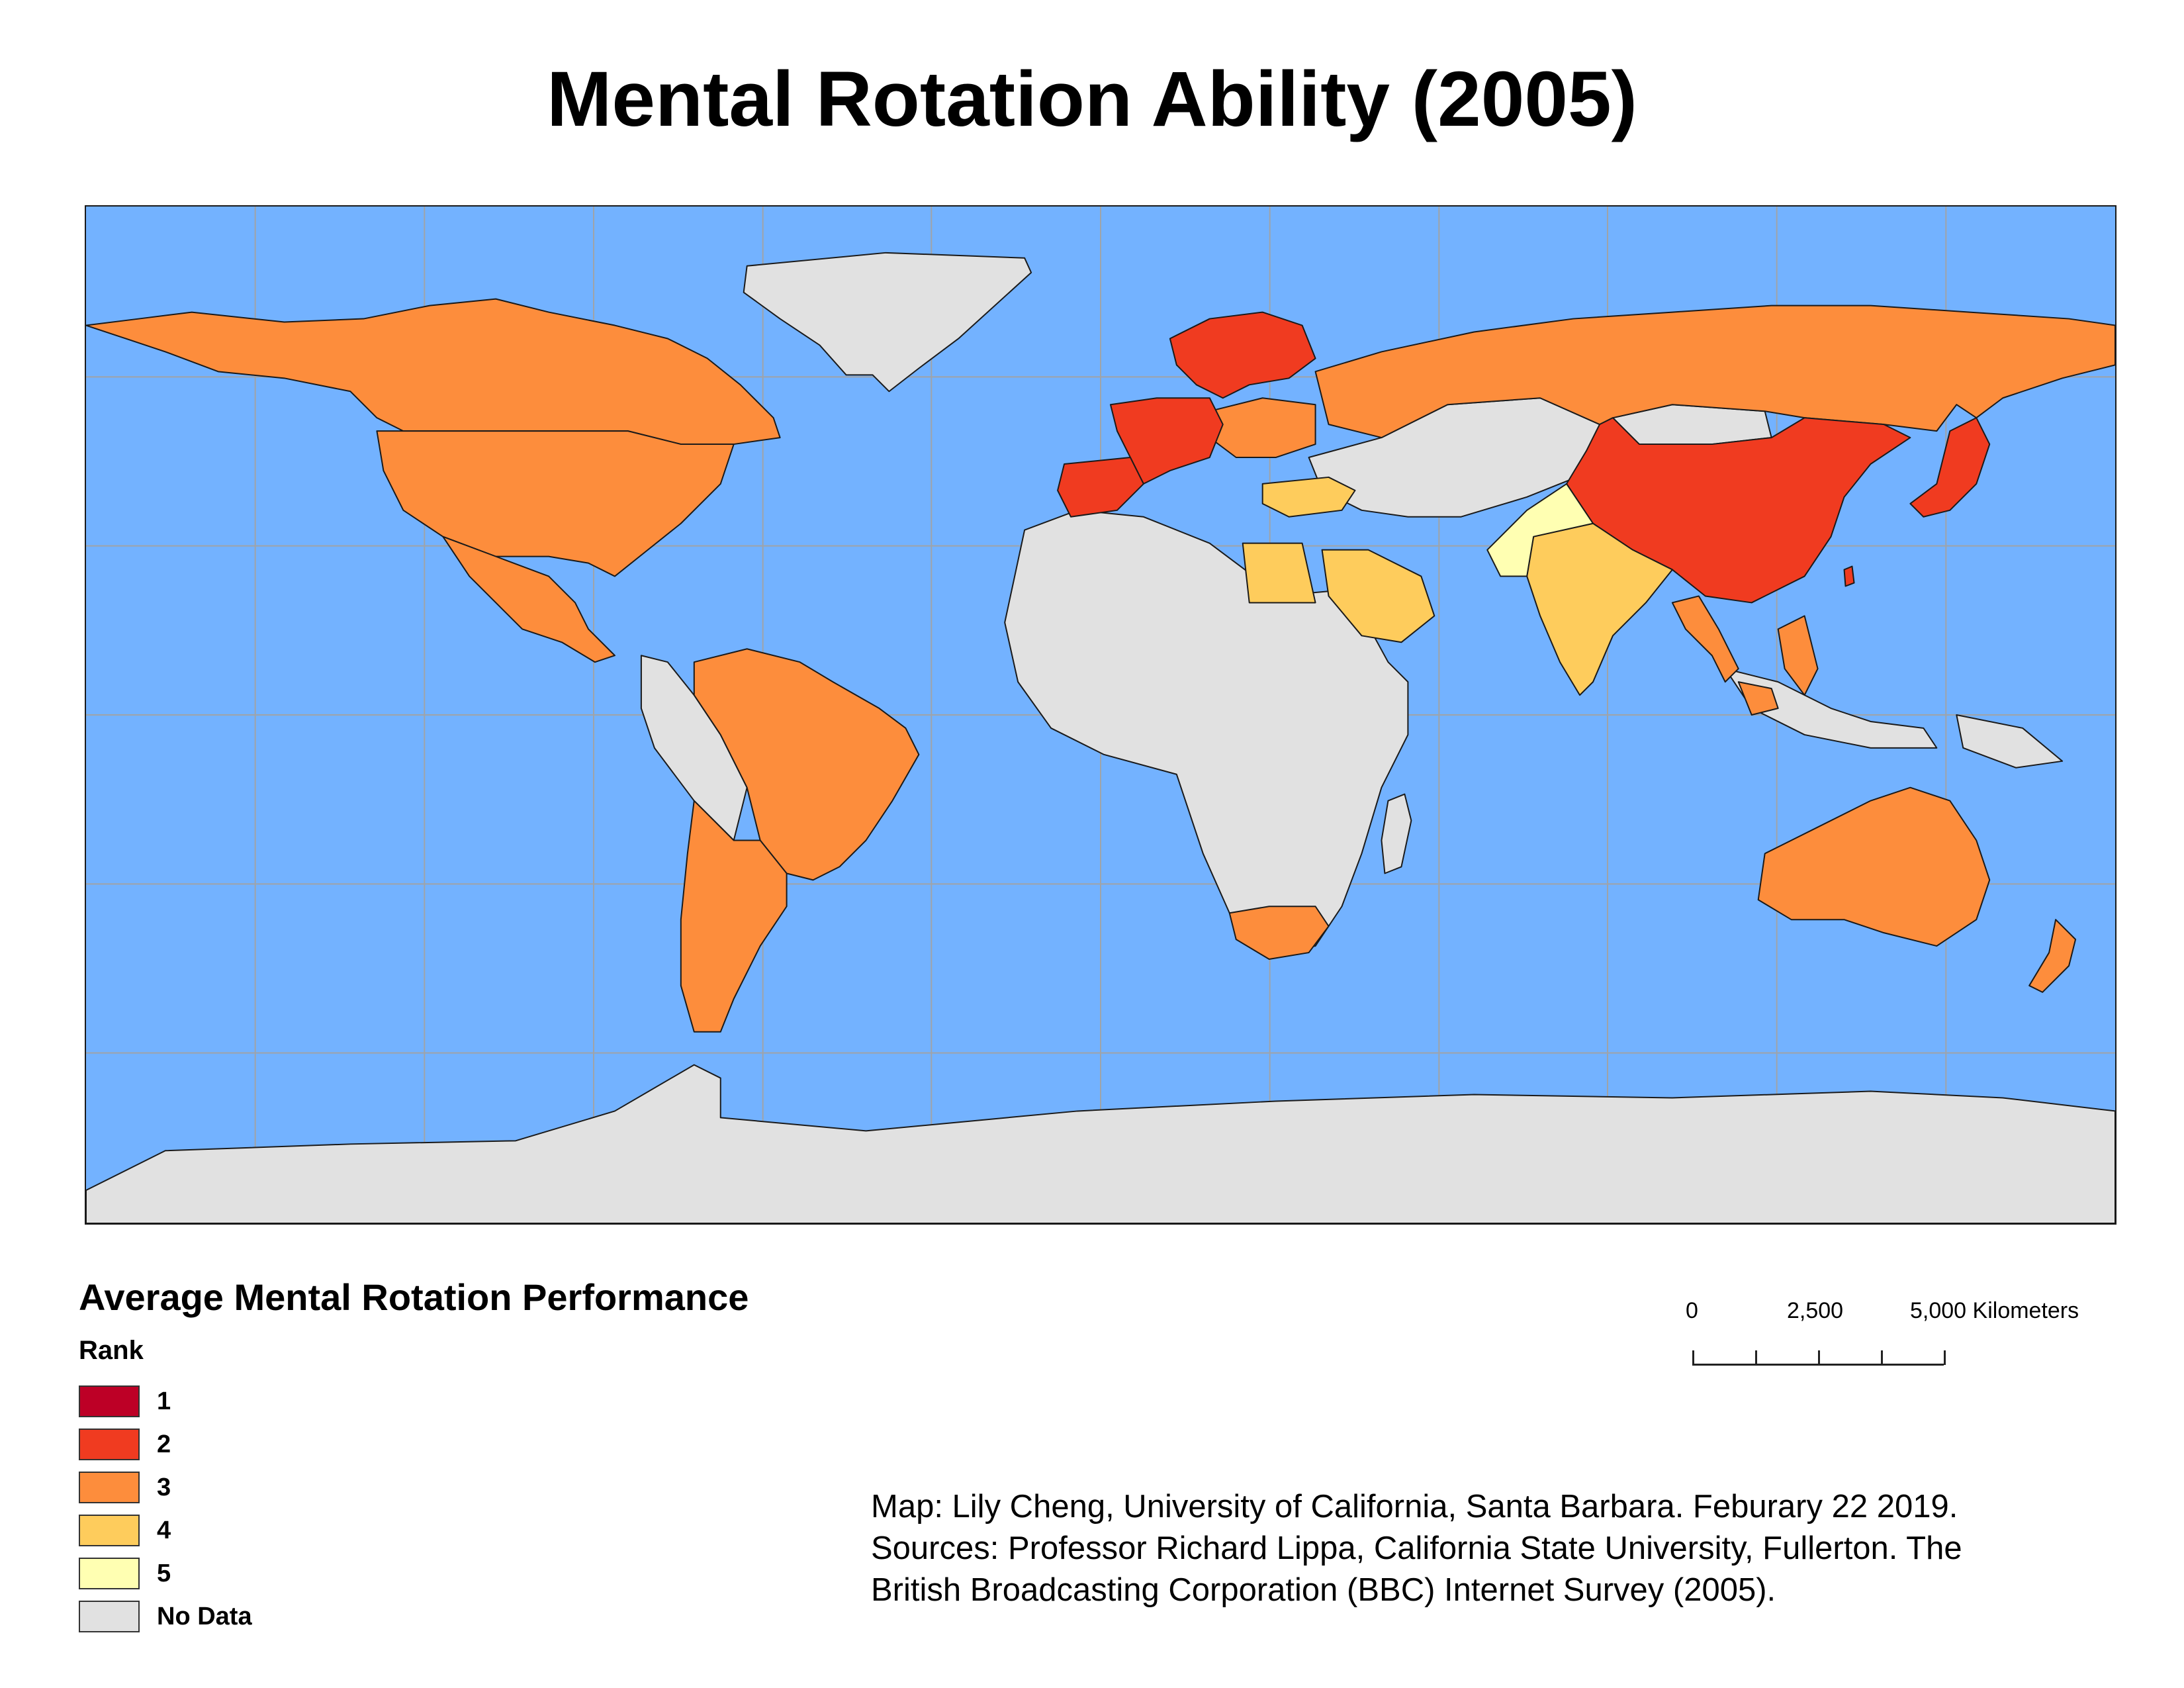  What do you see at coordinates (1100, 487) in the screenshot?
I see `iberia` at bounding box center [1100, 487].